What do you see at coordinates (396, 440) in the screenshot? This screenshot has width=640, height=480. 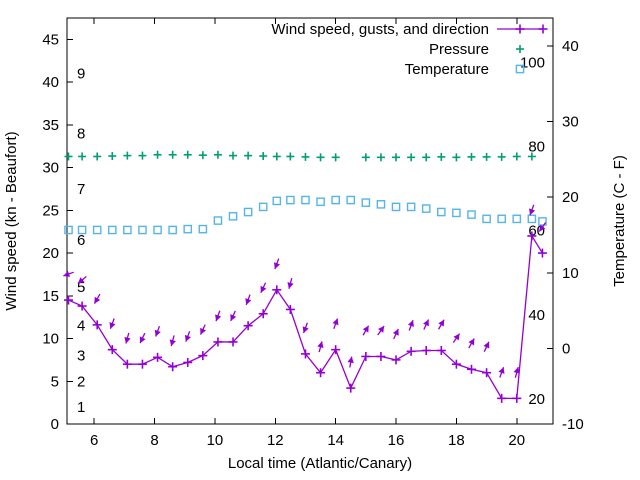 I see `x-tick-label: 16` at bounding box center [396, 440].